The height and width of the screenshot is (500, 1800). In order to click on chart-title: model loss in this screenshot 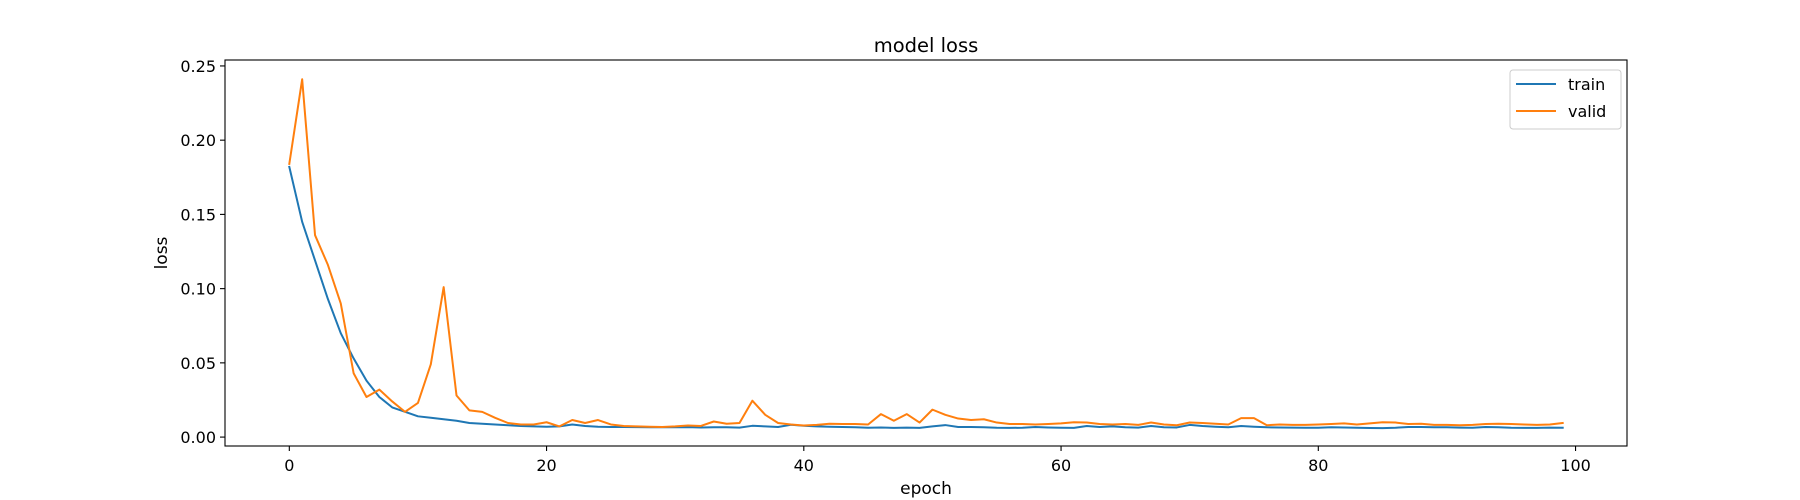, I will do `click(926, 45)`.